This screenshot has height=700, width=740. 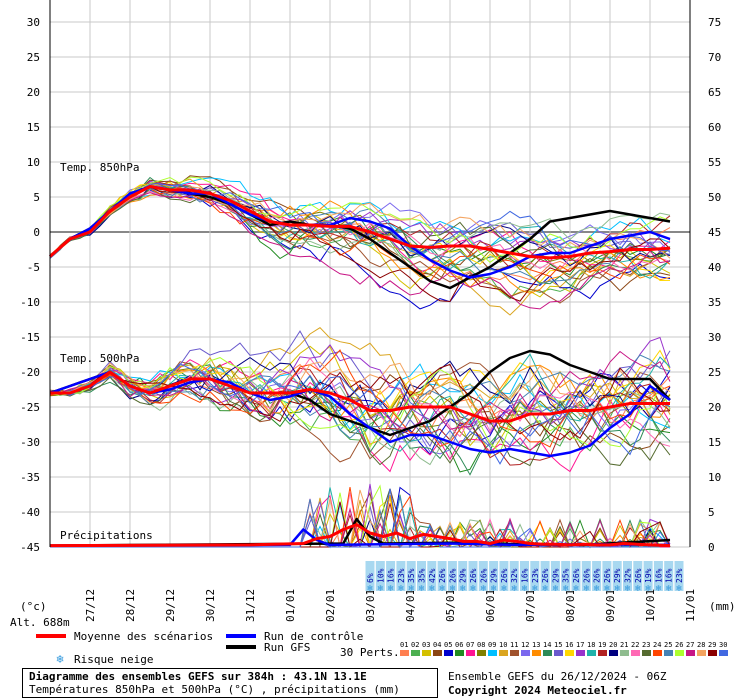 I want to click on legend-member-number: 07, so click(x=470, y=645).